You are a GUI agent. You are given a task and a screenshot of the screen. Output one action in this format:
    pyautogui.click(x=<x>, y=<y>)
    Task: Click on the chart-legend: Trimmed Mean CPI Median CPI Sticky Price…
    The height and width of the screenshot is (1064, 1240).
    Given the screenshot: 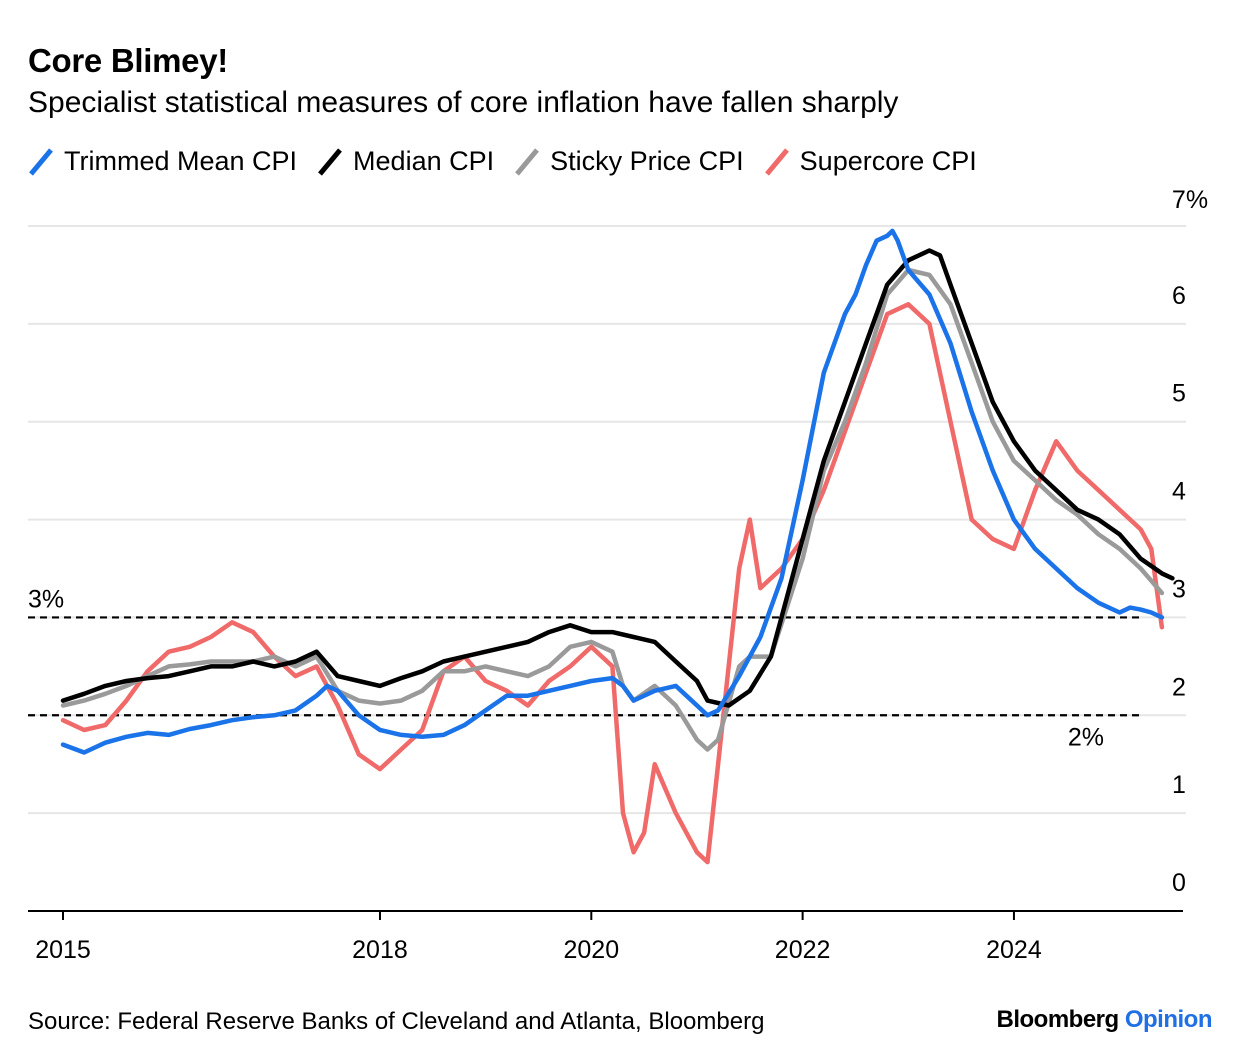 What is the action you would take?
    pyautogui.click(x=512, y=161)
    